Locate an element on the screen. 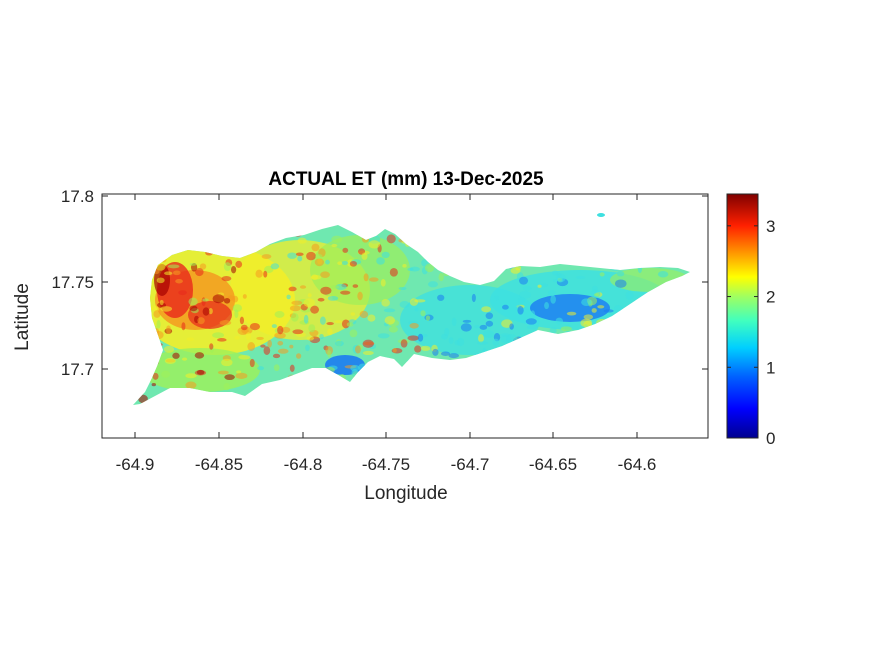 The image size is (875, 661). x-tick-1: -64.9 is located at coordinates (135, 334).